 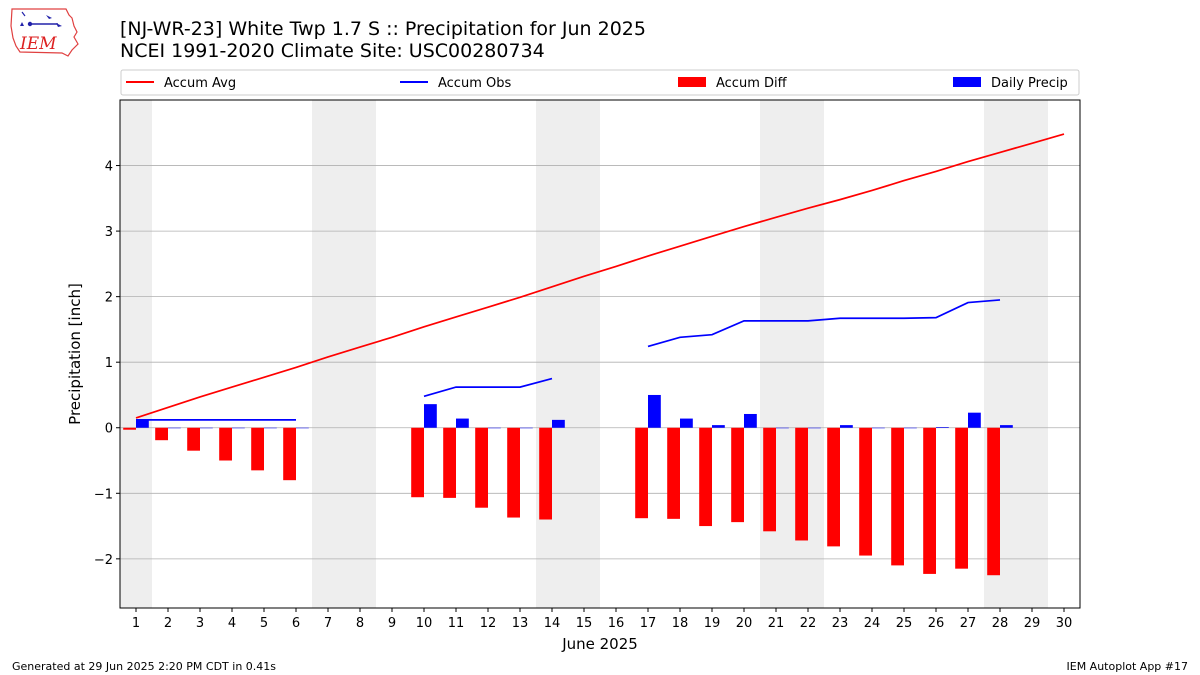 What do you see at coordinates (296, 623) in the screenshot?
I see `x-tick-label: 6` at bounding box center [296, 623].